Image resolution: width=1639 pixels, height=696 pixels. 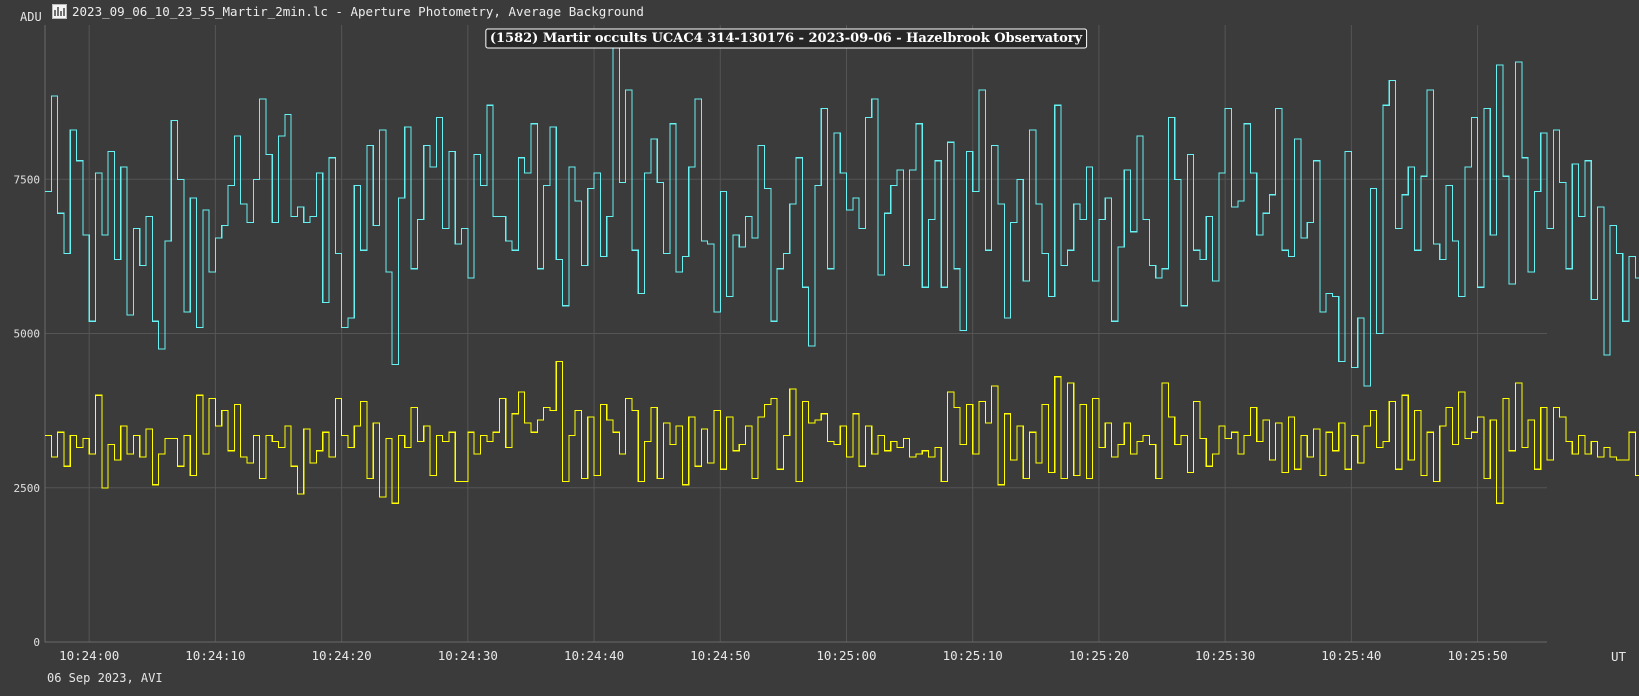 What do you see at coordinates (1619, 656) in the screenshot?
I see `x-axis-unit-label: UT` at bounding box center [1619, 656].